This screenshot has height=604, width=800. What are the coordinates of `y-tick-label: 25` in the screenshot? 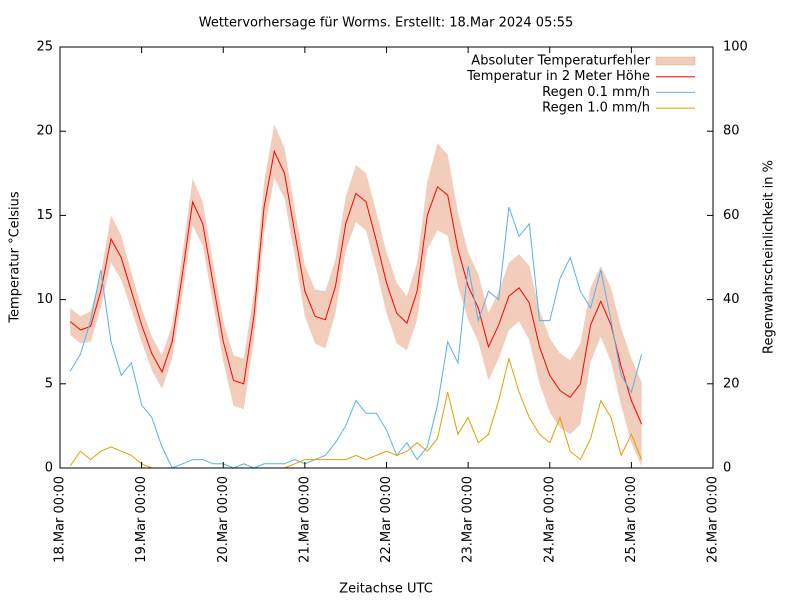 It's located at (44, 47).